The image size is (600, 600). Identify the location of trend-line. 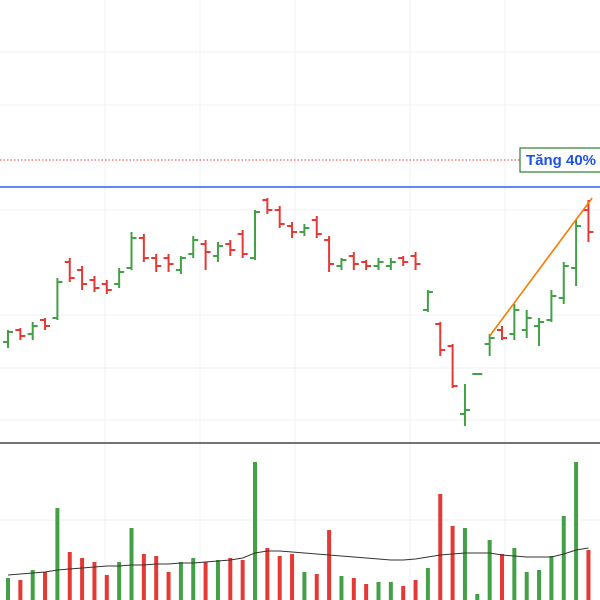
(541, 267).